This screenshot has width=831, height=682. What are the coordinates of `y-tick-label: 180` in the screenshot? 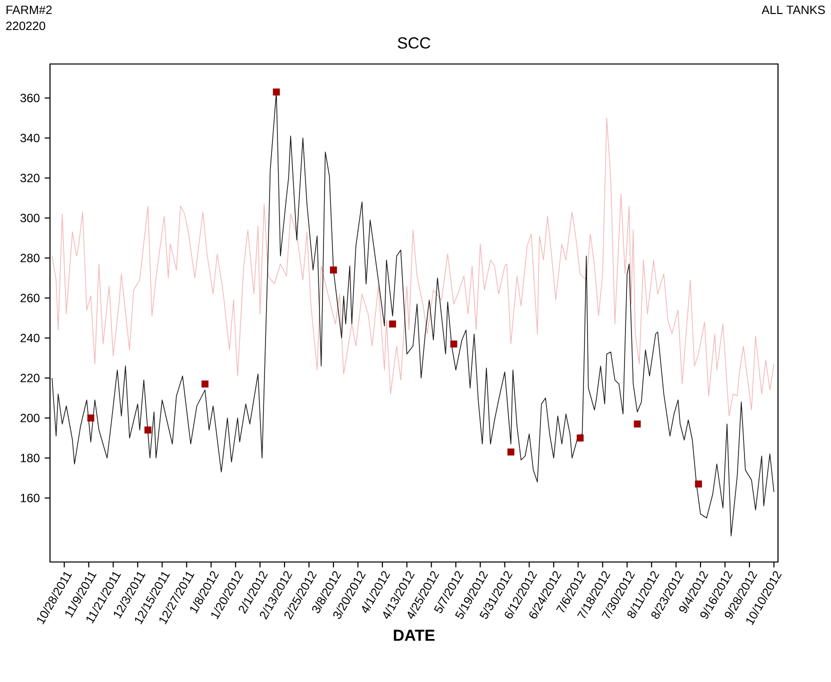 It's located at (30, 458).